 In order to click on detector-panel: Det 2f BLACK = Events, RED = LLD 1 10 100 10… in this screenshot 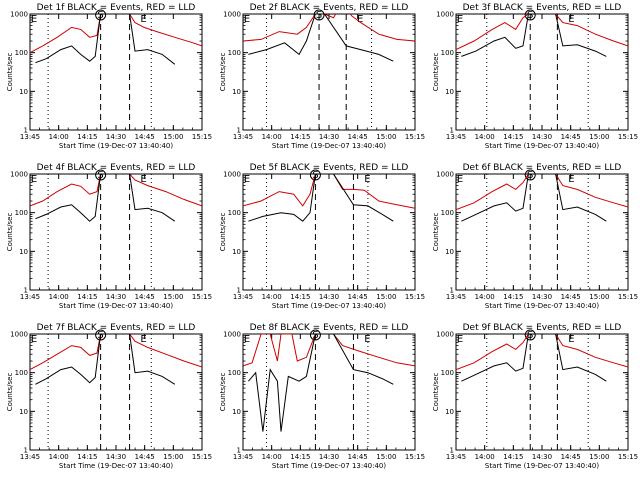, I will do `click(319, 80)`.